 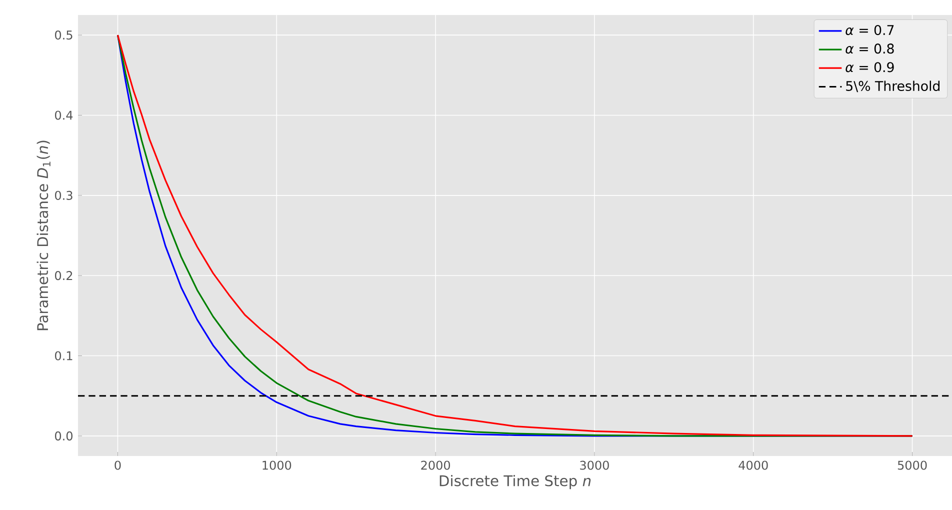 I want to click on y-tick-label: 0.0, so click(x=63, y=435).